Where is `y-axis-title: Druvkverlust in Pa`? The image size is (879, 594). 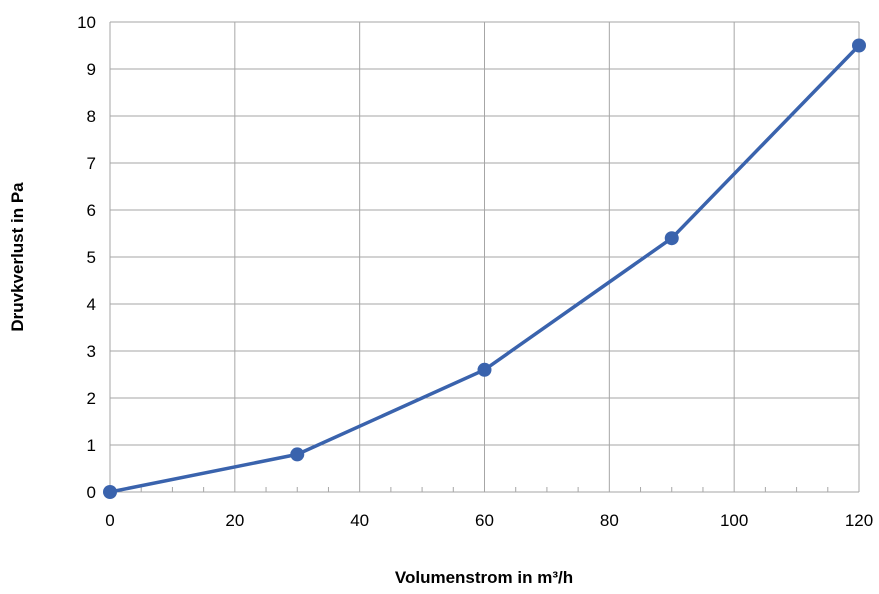 y-axis-title: Druvkverlust in Pa is located at coordinates (17, 257).